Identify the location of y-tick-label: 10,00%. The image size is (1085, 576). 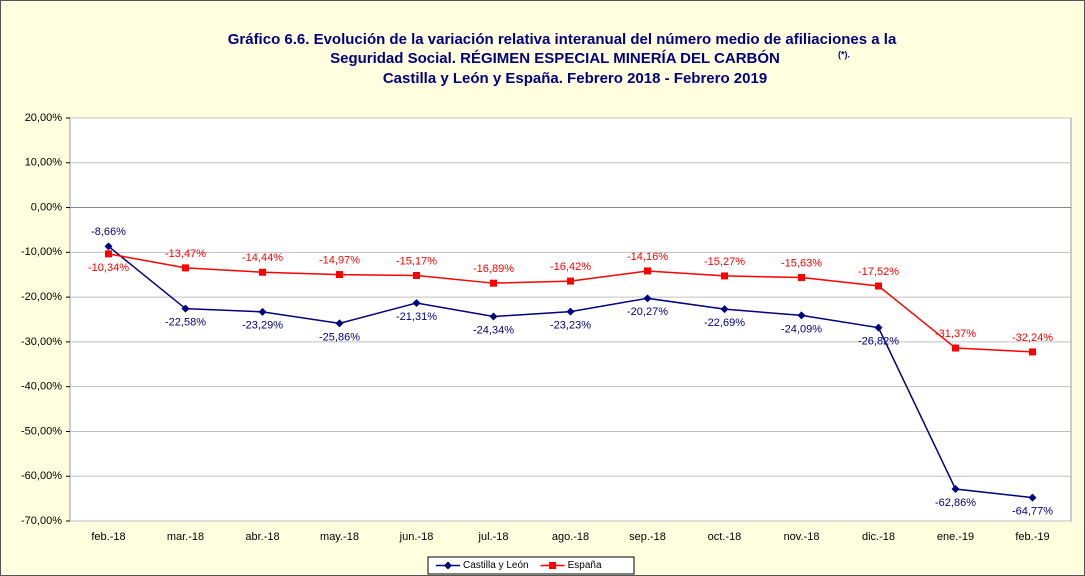
(44, 163).